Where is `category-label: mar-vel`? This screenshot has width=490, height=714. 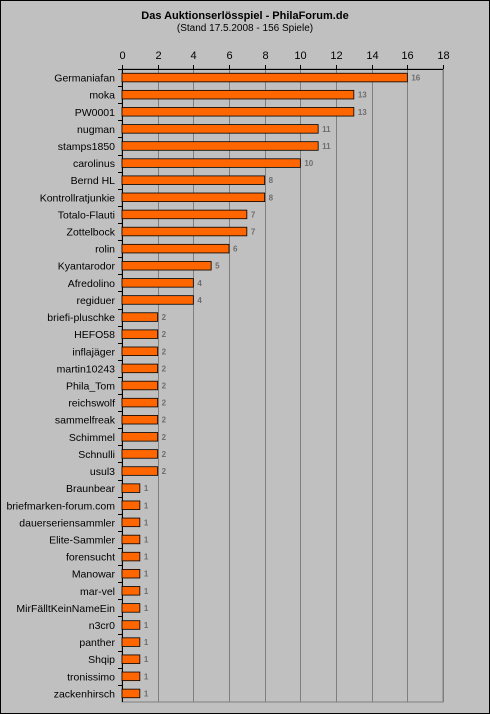 category-label: mar-vel is located at coordinates (97, 592).